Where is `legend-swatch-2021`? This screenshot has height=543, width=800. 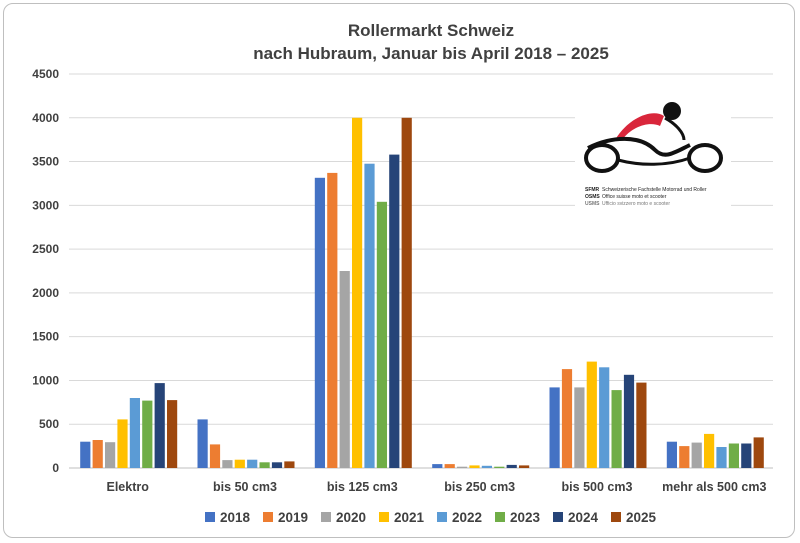 legend-swatch-2021 is located at coordinates (384, 517).